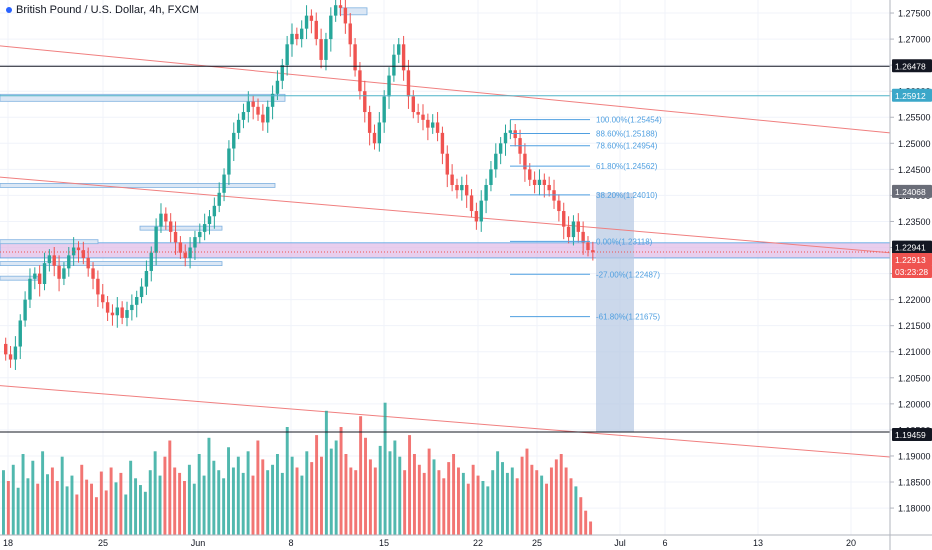  I want to click on x-tick-label: 20, so click(851, 543).